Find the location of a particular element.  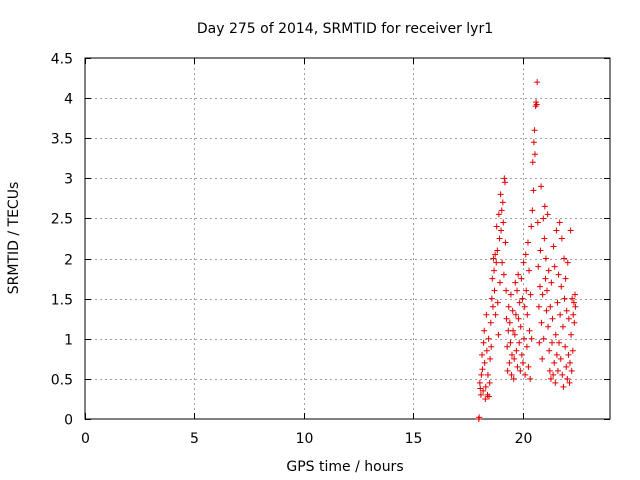

y-tick-labels: 0 0.5 1 1.5 2 2.5 3 3.5 4 4.5 is located at coordinates (62, 240).